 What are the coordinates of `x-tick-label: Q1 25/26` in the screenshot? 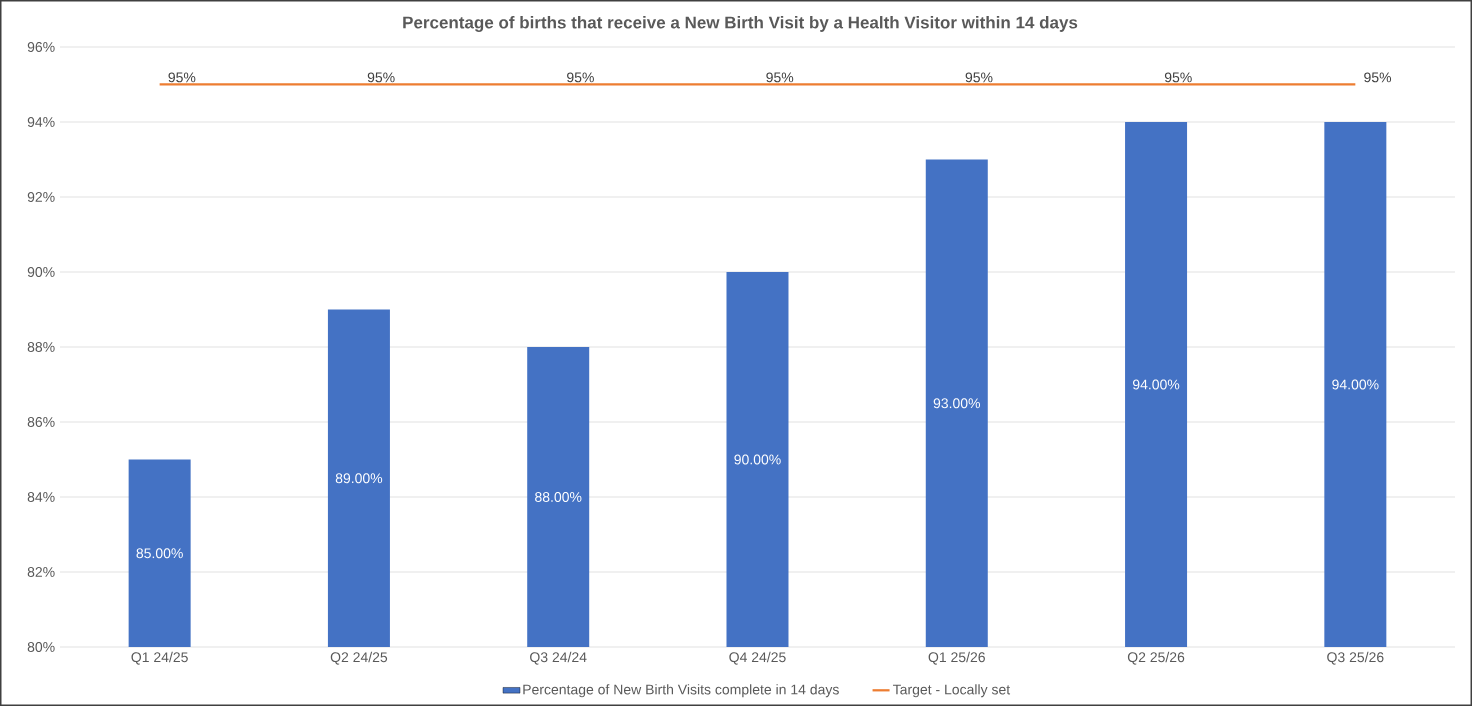 It's located at (956, 658).